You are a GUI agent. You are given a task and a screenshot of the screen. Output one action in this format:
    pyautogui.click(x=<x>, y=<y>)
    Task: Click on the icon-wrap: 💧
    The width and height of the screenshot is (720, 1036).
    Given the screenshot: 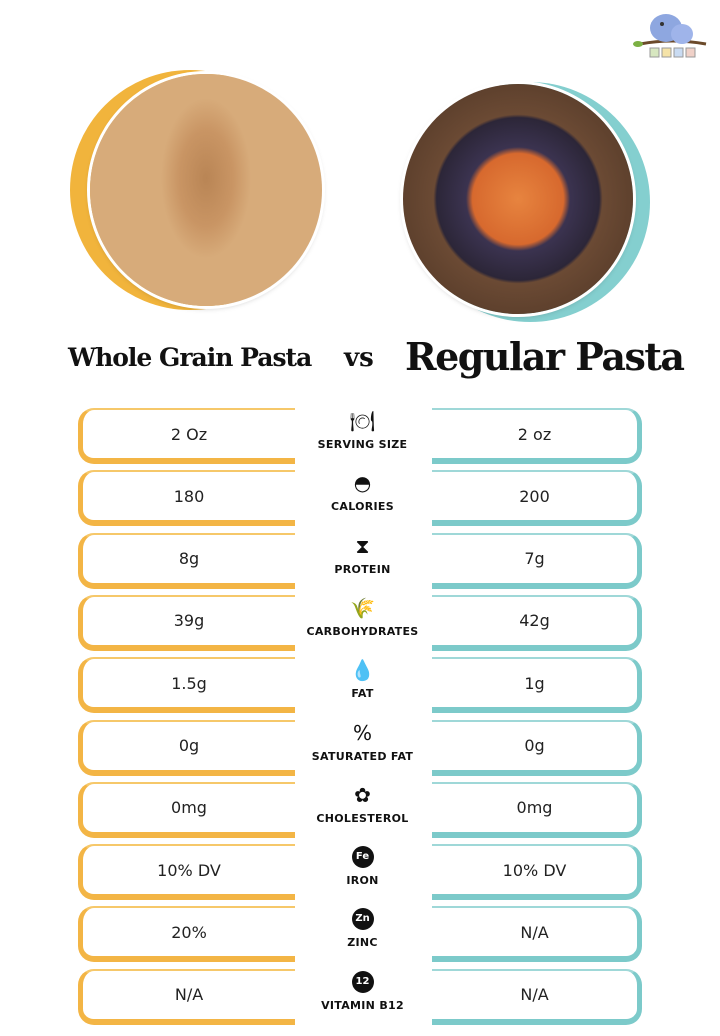 What is the action you would take?
    pyautogui.click(x=362, y=670)
    